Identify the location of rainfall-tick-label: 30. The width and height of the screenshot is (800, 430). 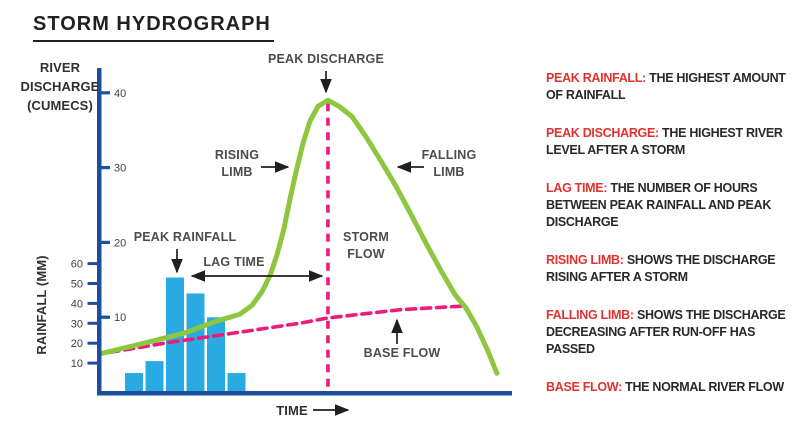
(77, 324).